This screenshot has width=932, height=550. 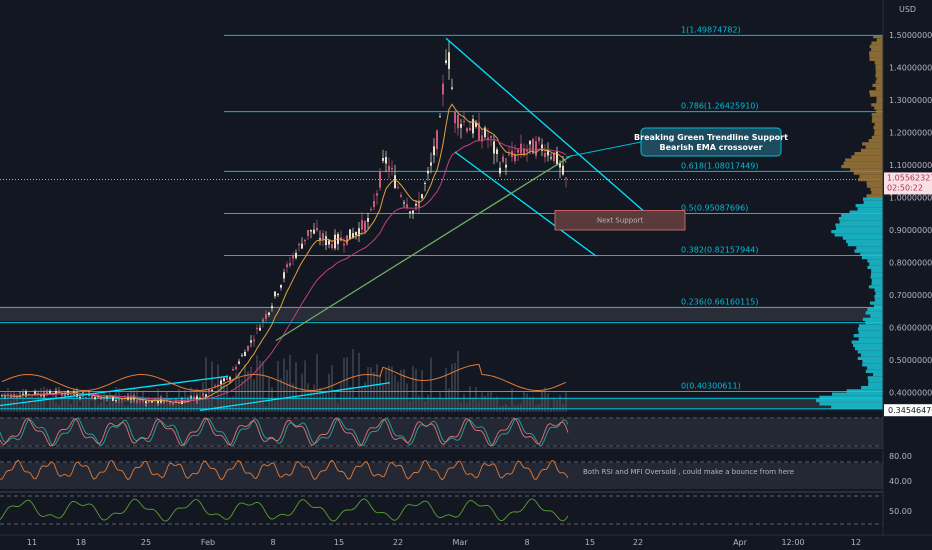 What do you see at coordinates (603, 149) in the screenshot?
I see `callout-pointer` at bounding box center [603, 149].